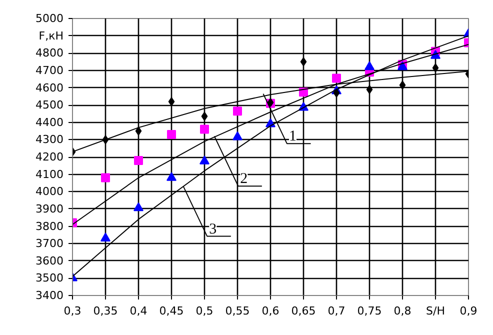 The image size is (493, 335). What do you see at coordinates (139, 311) in the screenshot?
I see `x-tick-label: 0,4` at bounding box center [139, 311].